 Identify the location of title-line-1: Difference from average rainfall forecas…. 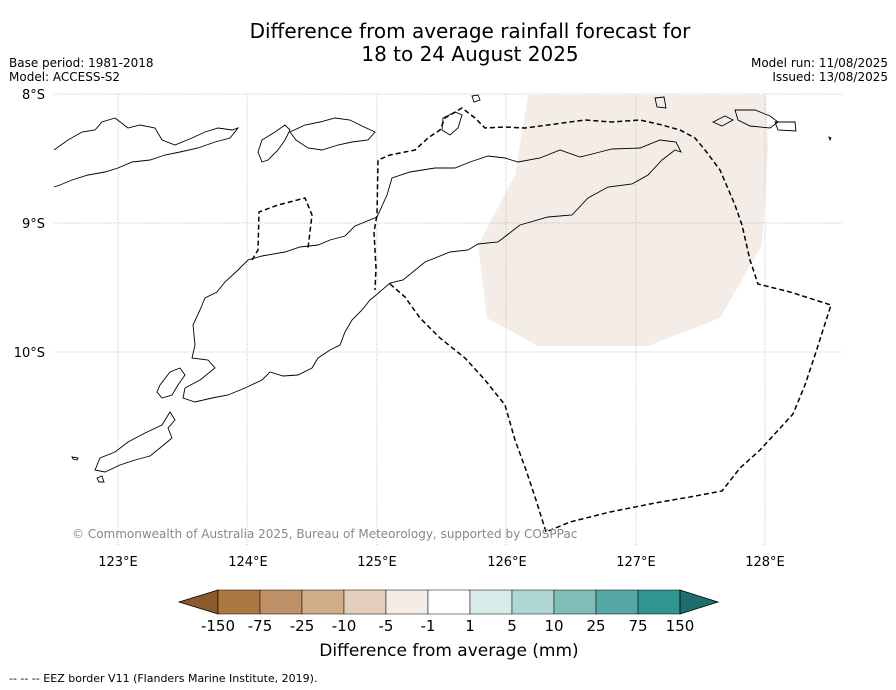
(470, 31).